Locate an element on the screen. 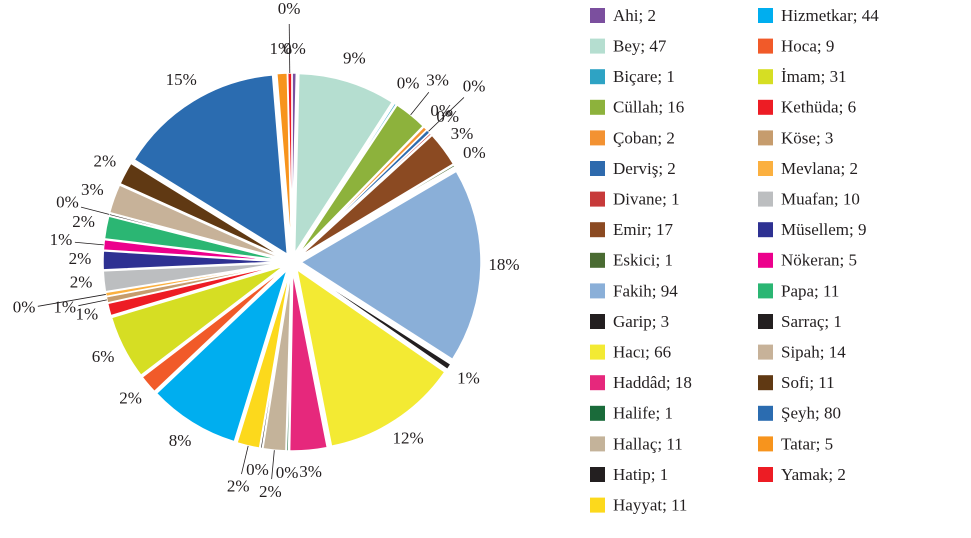  legend-label: Hatip; 1 is located at coordinates (640, 474).